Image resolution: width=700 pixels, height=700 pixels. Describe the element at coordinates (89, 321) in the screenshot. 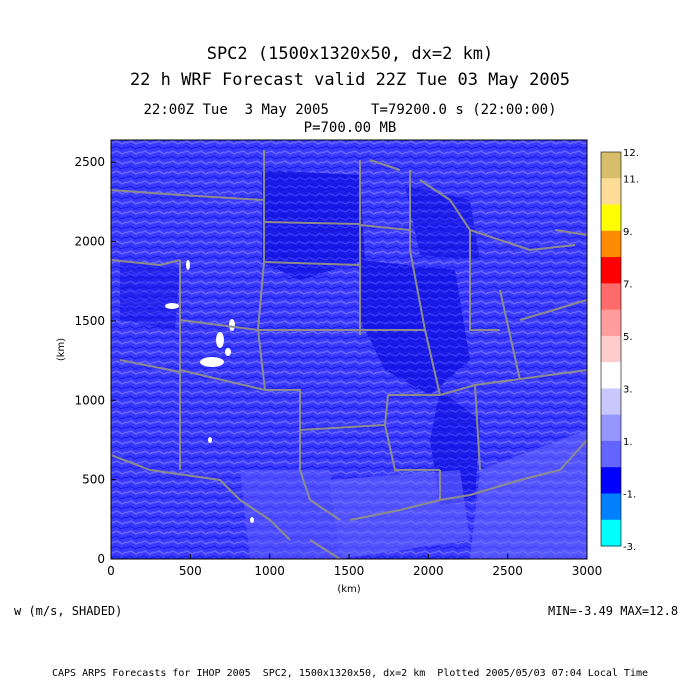

I see `y-tick-label: 1500` at that location.